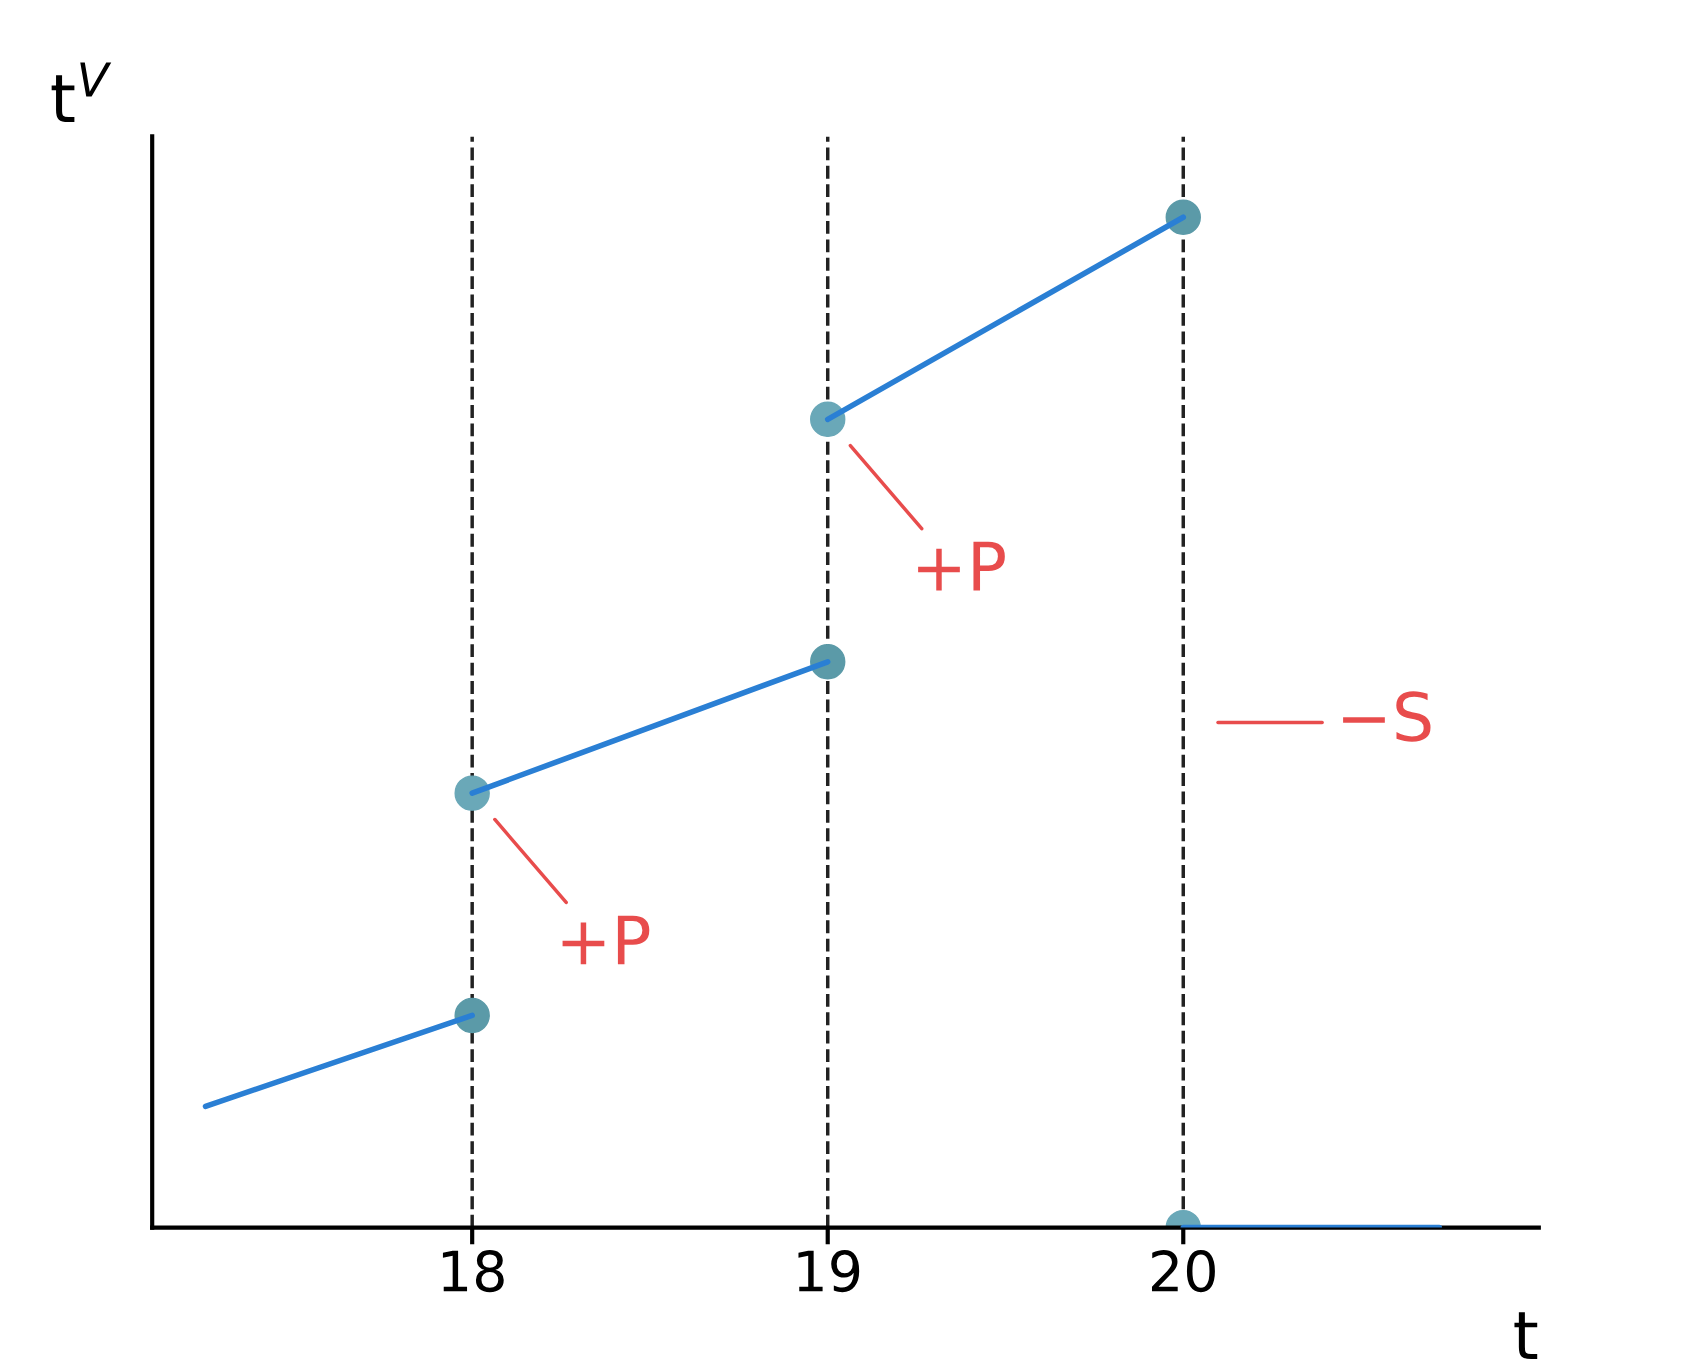  What do you see at coordinates (81, 92) in the screenshot?
I see `y-axis-title: t$^{V}$` at bounding box center [81, 92].